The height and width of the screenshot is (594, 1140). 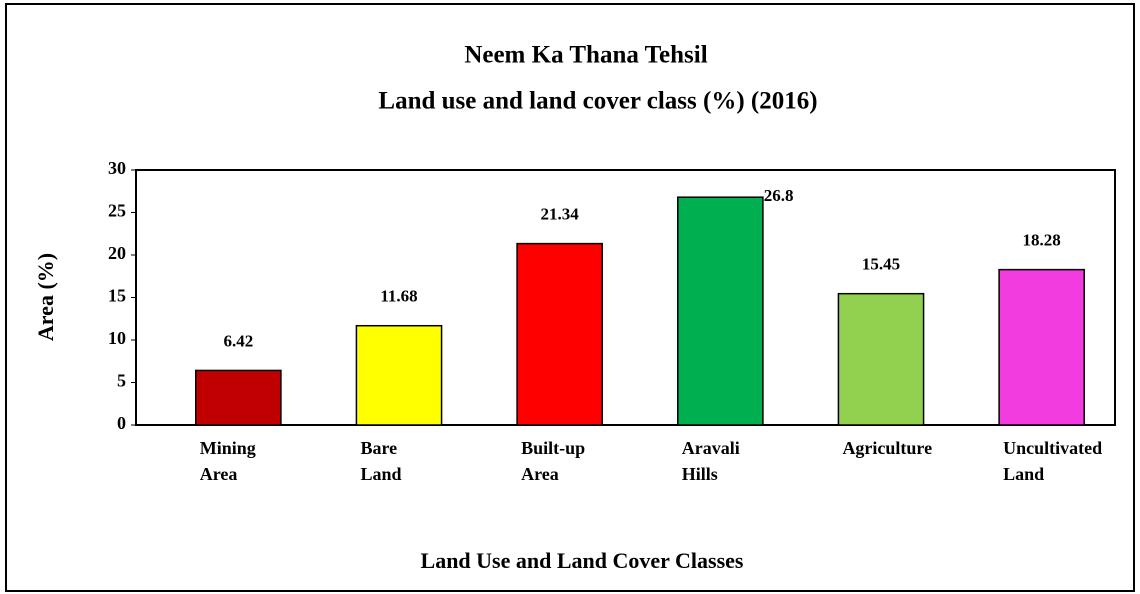 What do you see at coordinates (238, 340) in the screenshot?
I see `value-label: 6.42` at bounding box center [238, 340].